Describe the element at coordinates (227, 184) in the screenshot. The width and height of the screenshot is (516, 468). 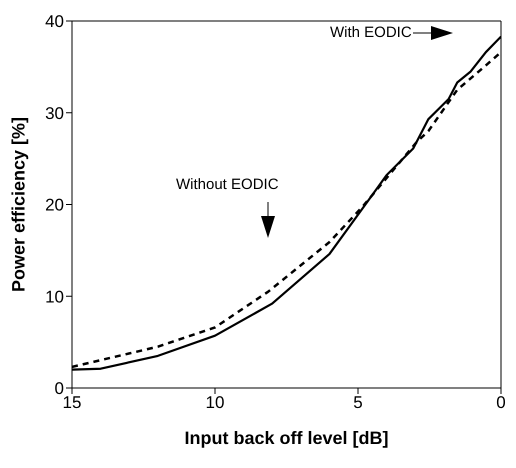
I see `annotation: Without EODIC` at that location.